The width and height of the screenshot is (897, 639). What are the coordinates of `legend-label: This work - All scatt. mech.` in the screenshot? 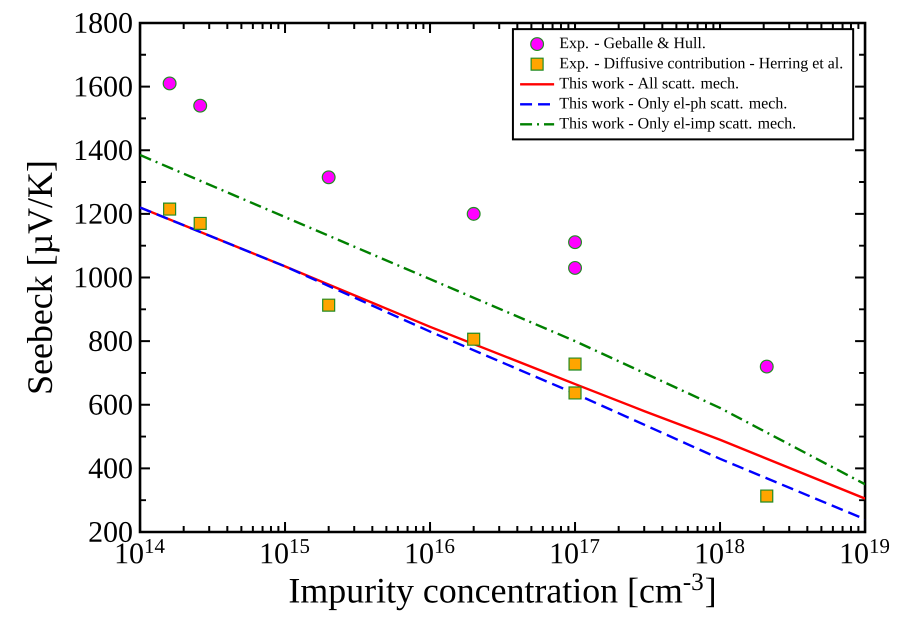 It's located at (649, 83).